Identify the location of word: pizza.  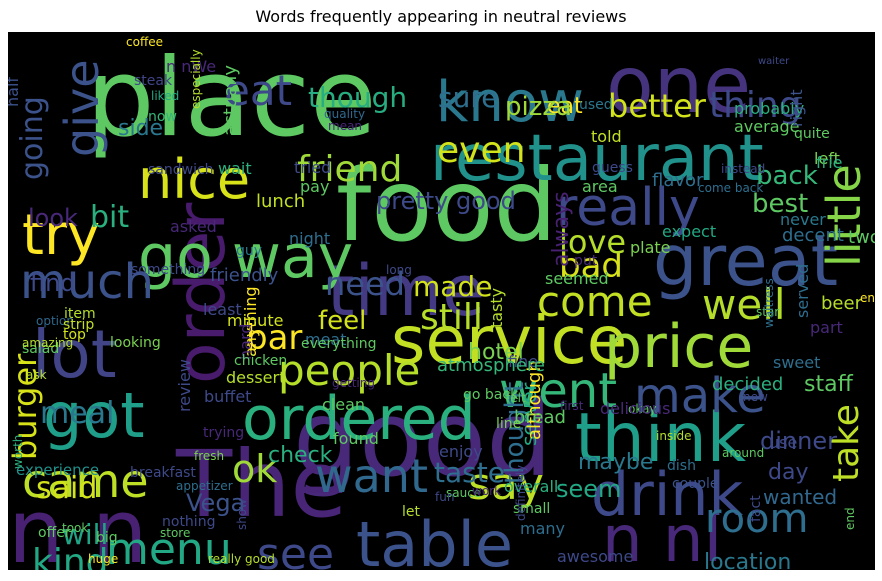
(538, 107).